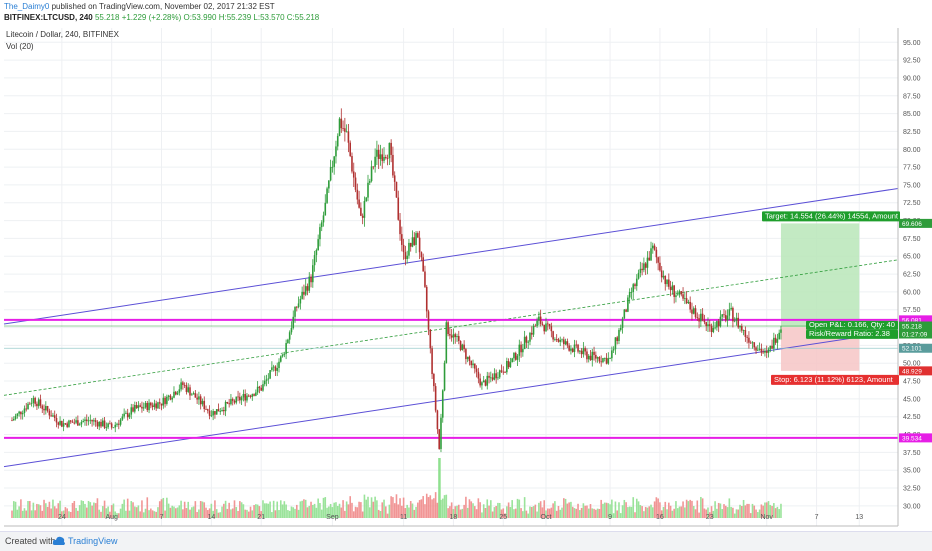 Image resolution: width=932 pixels, height=551 pixels. What do you see at coordinates (58, 540) in the screenshot?
I see `tradingview-cloud-icon` at bounding box center [58, 540].